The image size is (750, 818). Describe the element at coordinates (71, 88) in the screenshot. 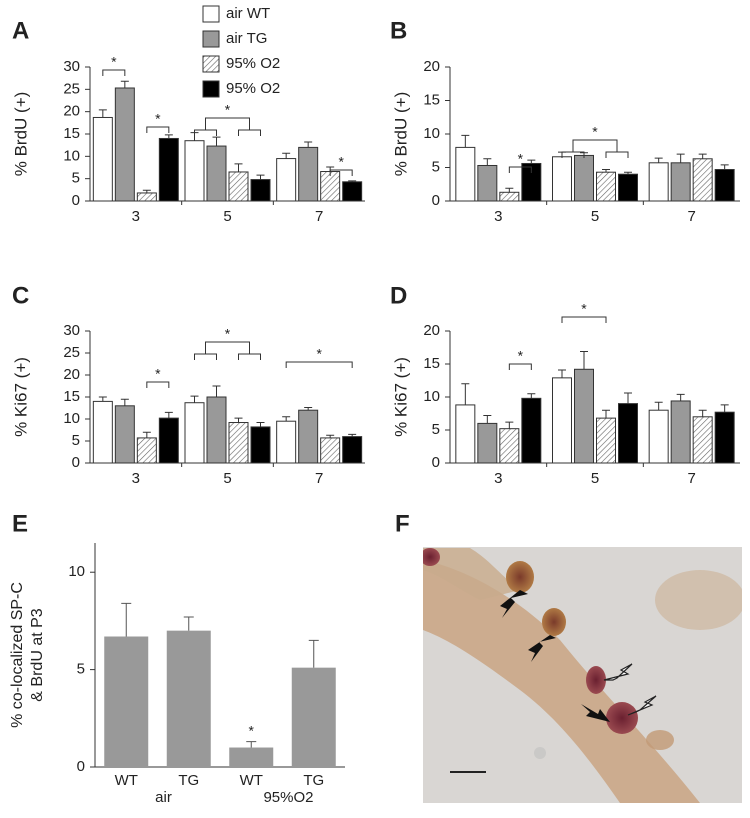

I see `y-tick-label: 25` at that location.